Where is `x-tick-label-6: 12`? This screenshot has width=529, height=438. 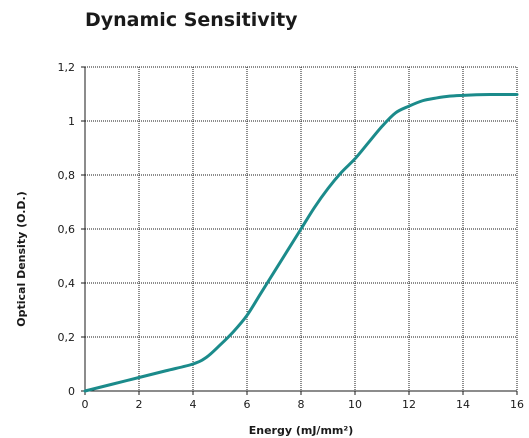 x-tick-label-6: 12 is located at coordinates (409, 404).